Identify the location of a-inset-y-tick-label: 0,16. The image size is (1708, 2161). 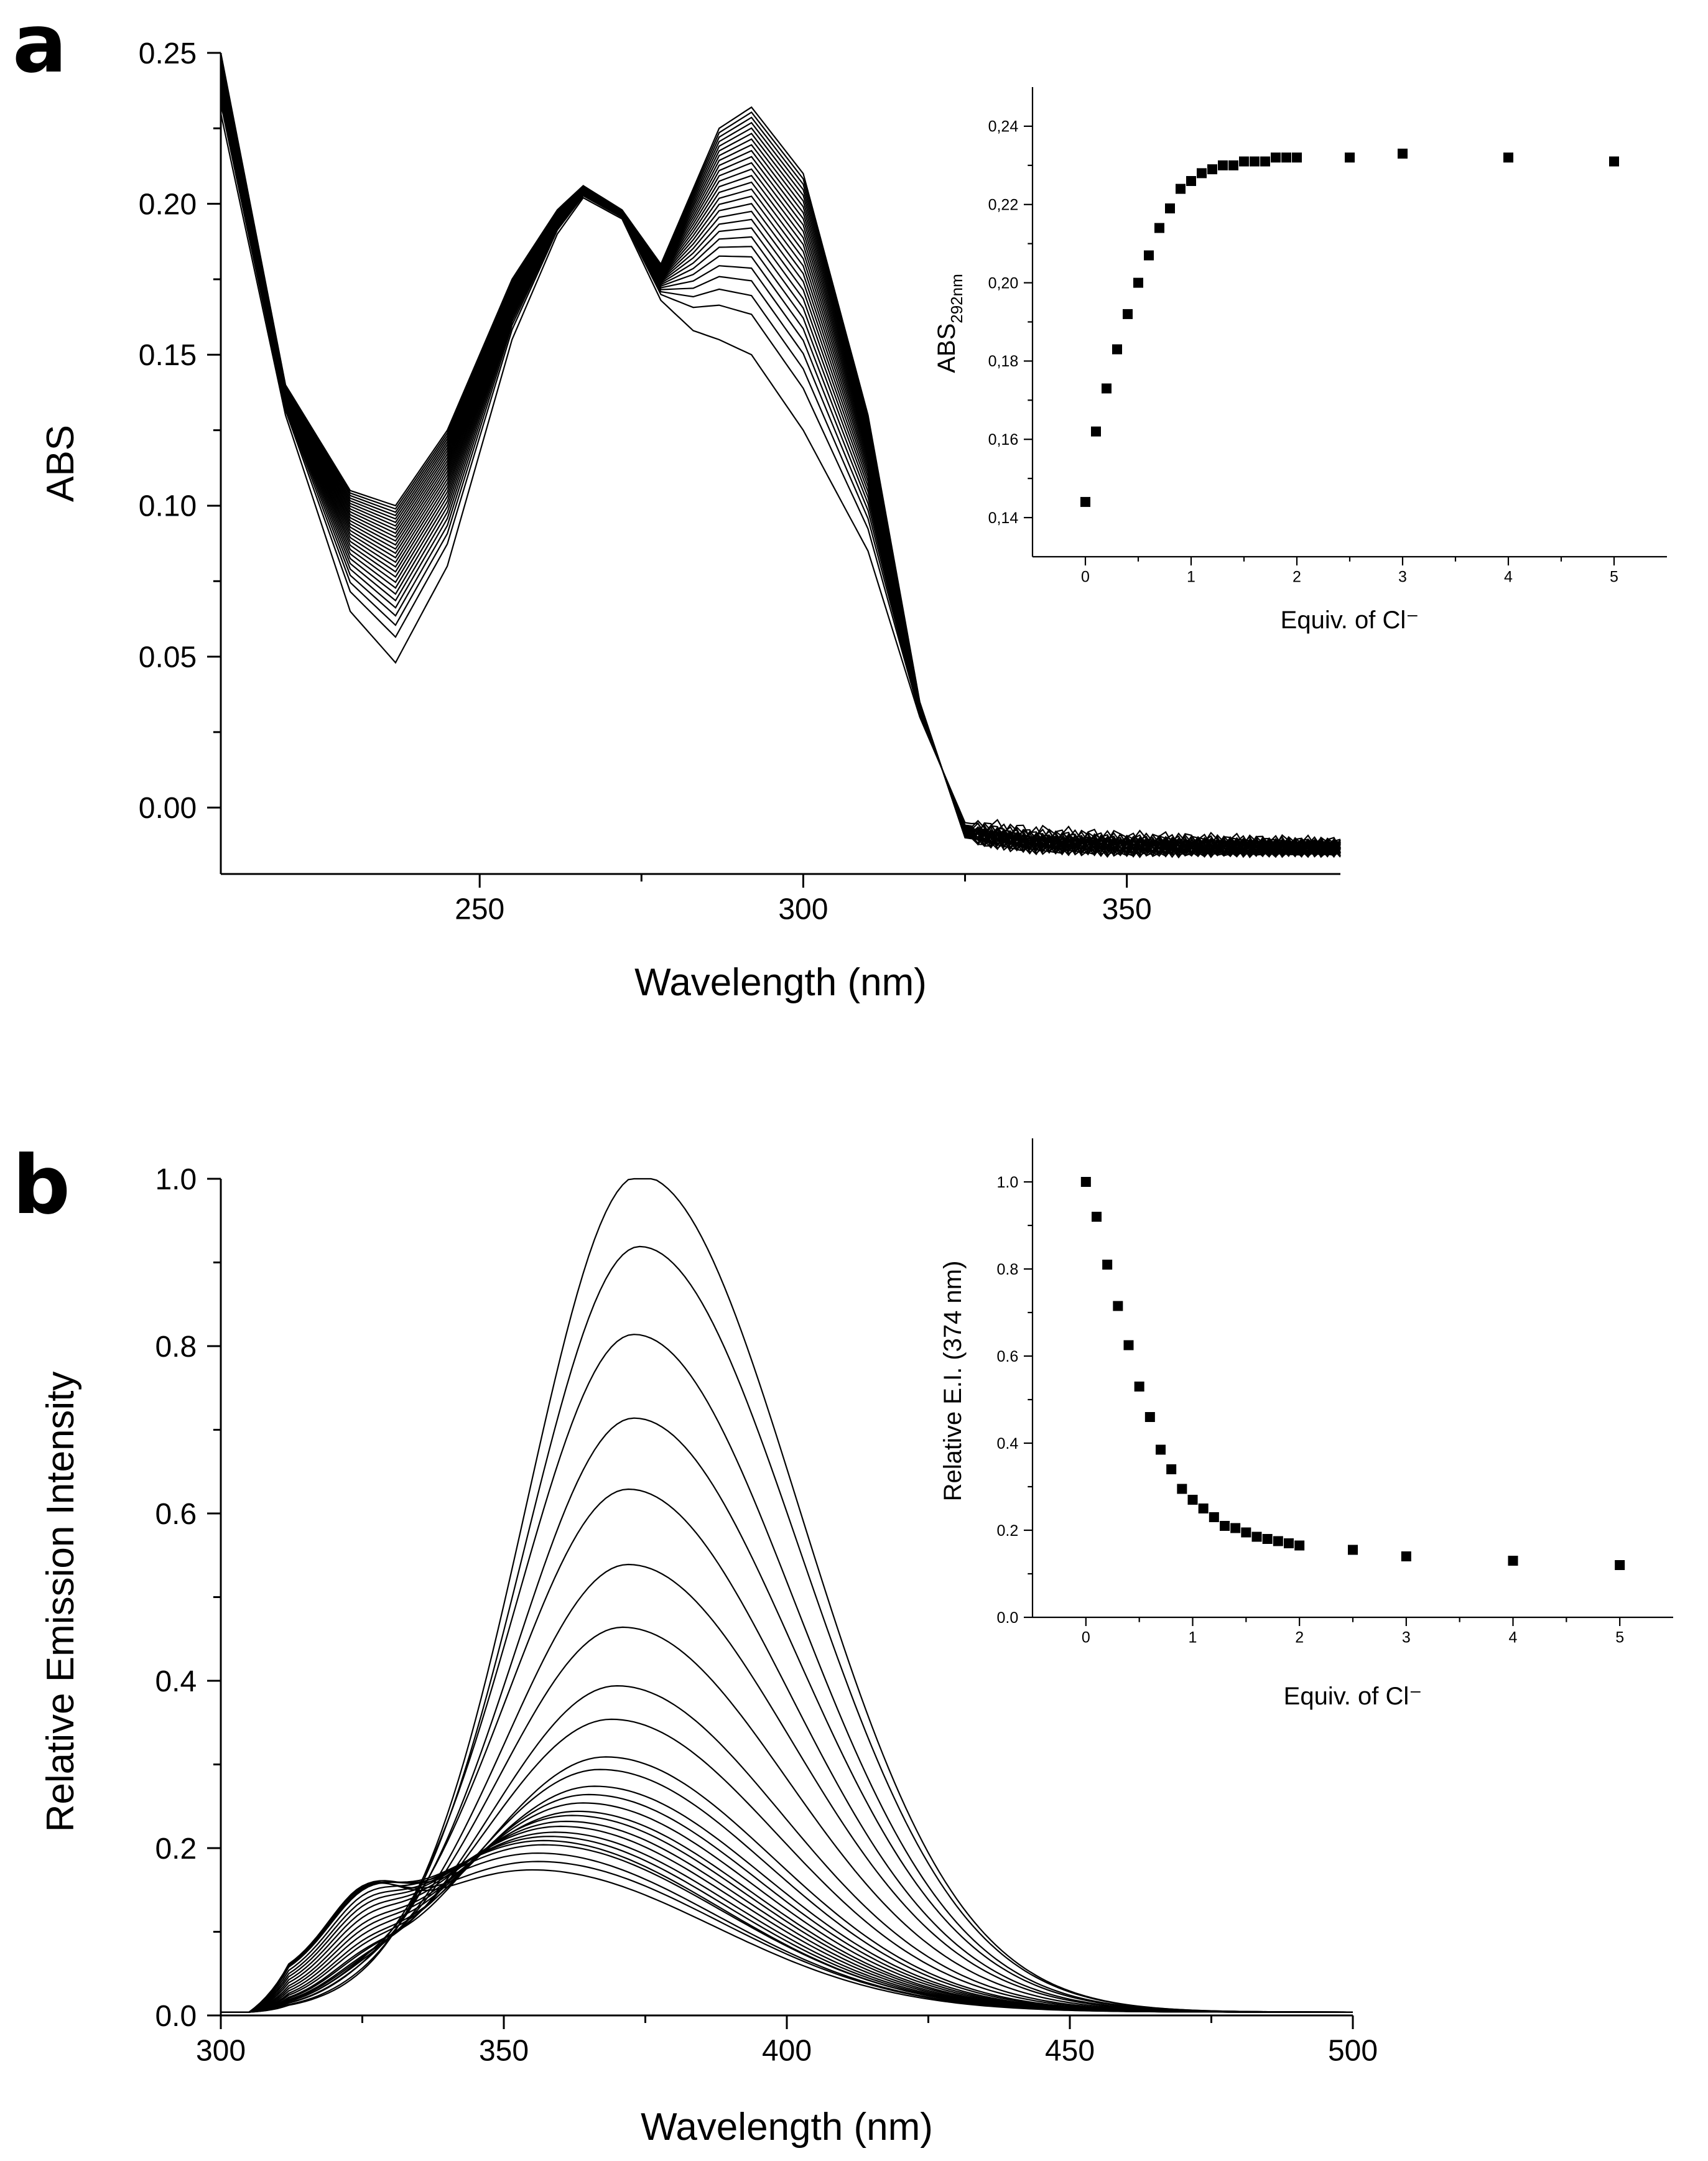
(1003, 439).